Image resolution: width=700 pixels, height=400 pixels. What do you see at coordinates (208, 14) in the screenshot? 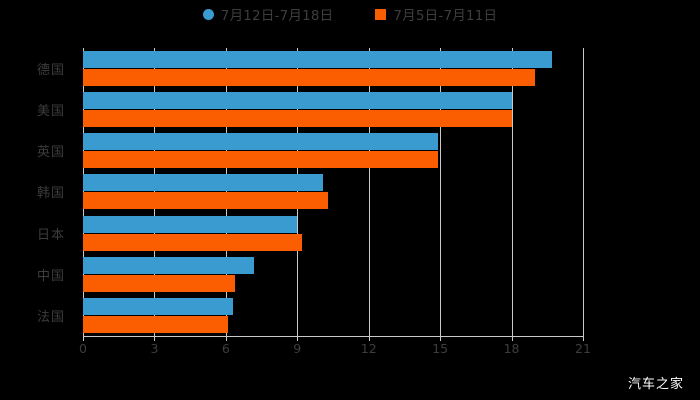
I see `circle-marker-icon` at bounding box center [208, 14].